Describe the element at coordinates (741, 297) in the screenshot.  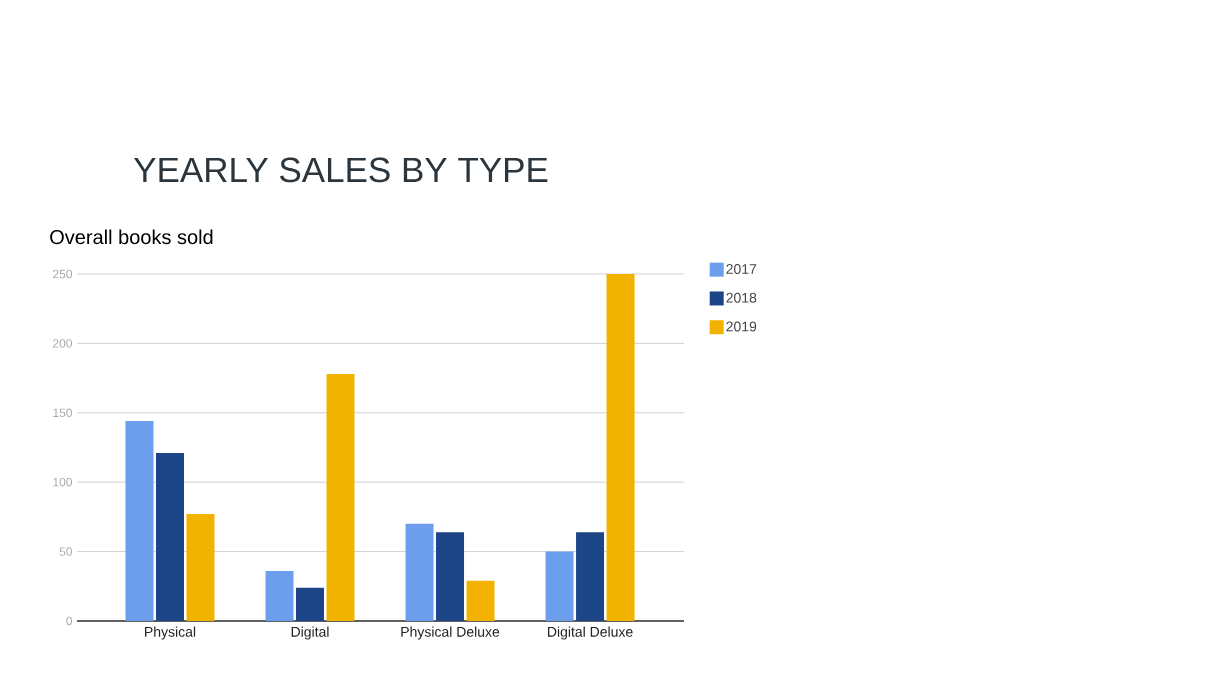
I see `legend-label: 2018` at that location.